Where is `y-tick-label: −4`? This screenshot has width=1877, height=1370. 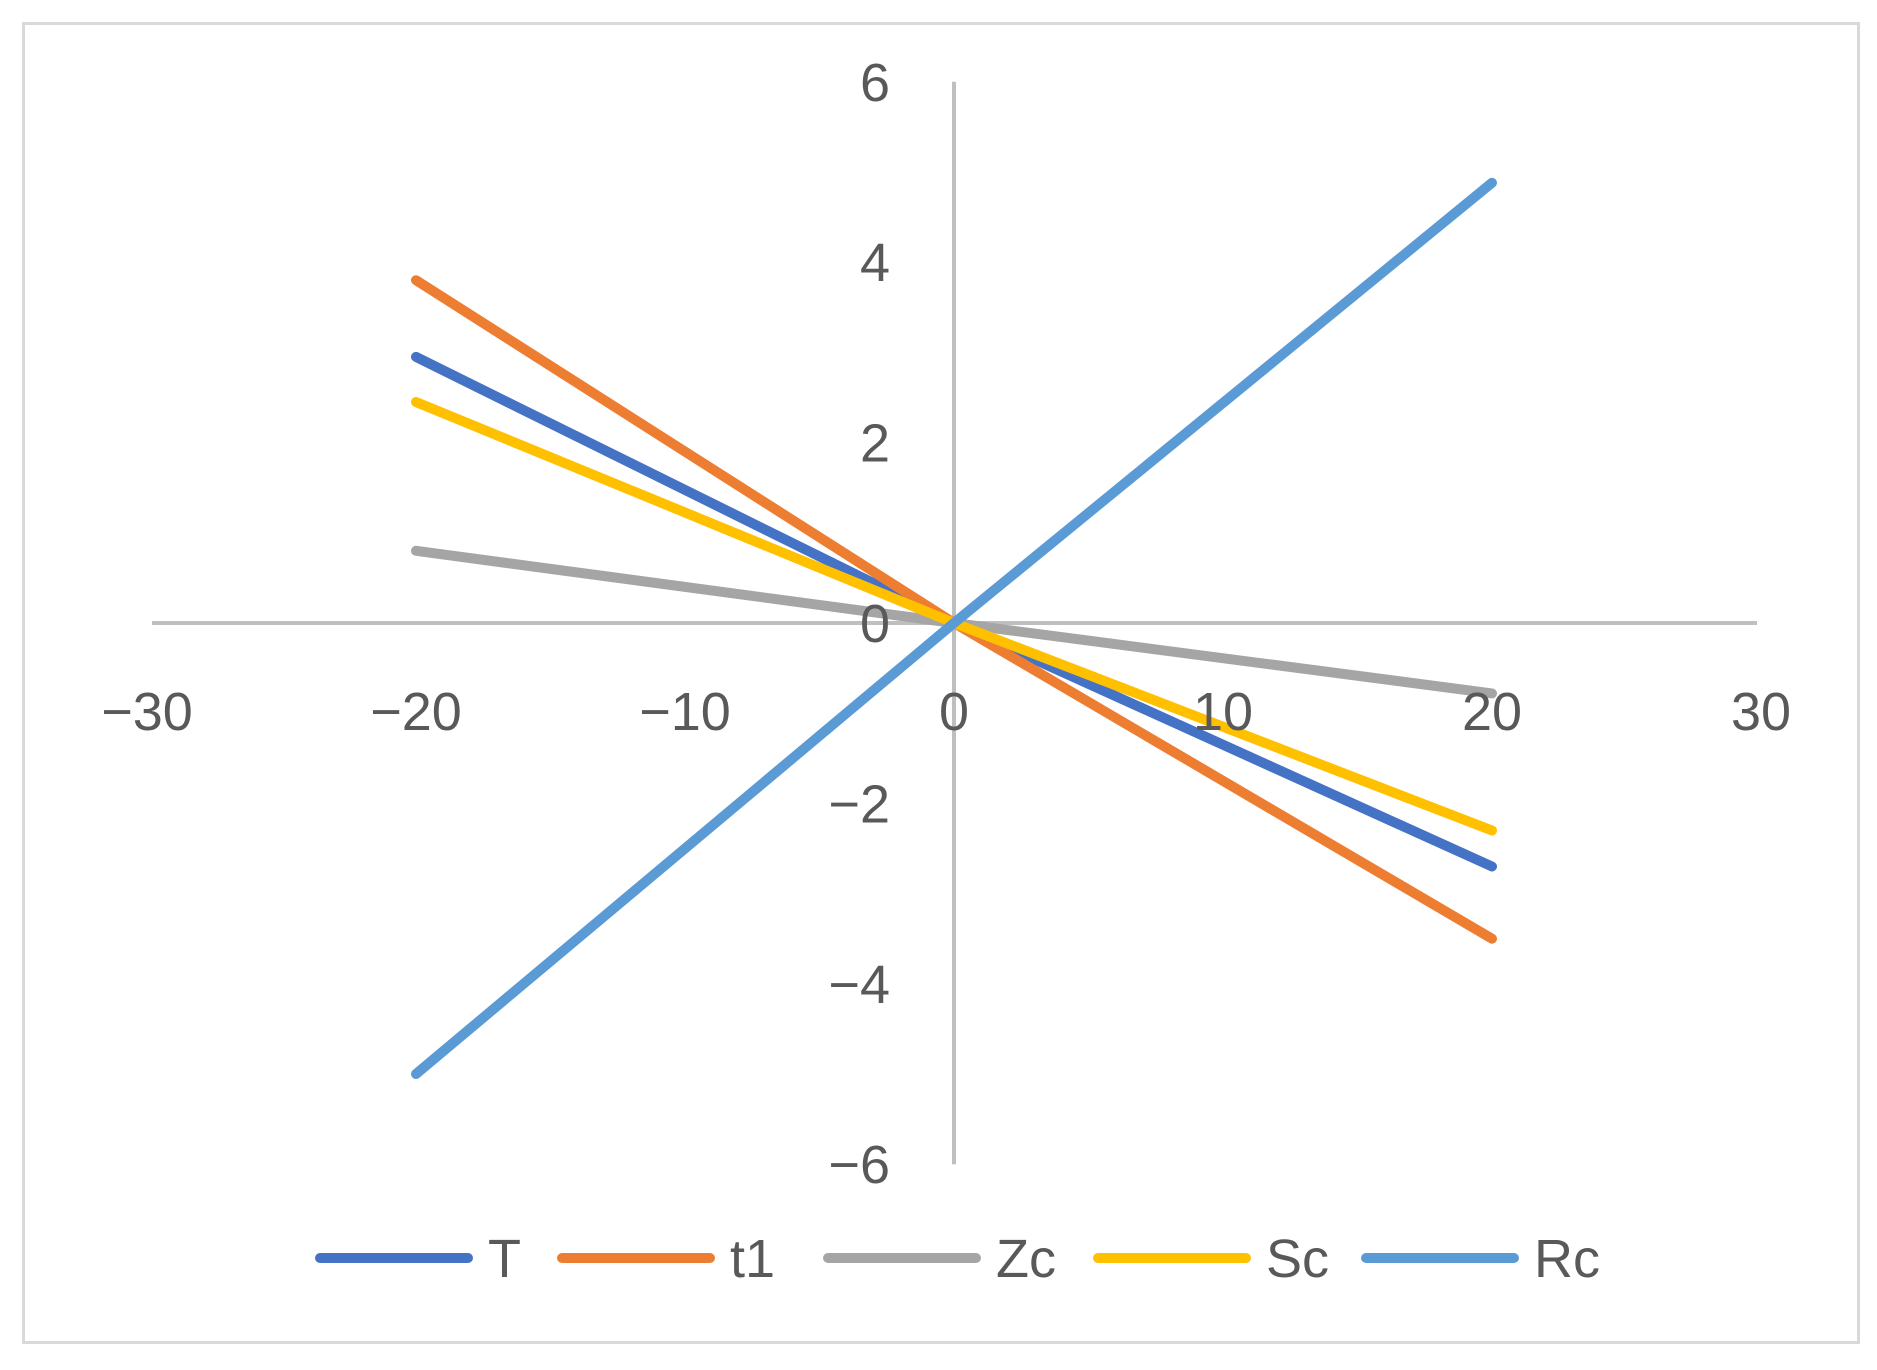
y-tick-label: −4 is located at coordinates (859, 985).